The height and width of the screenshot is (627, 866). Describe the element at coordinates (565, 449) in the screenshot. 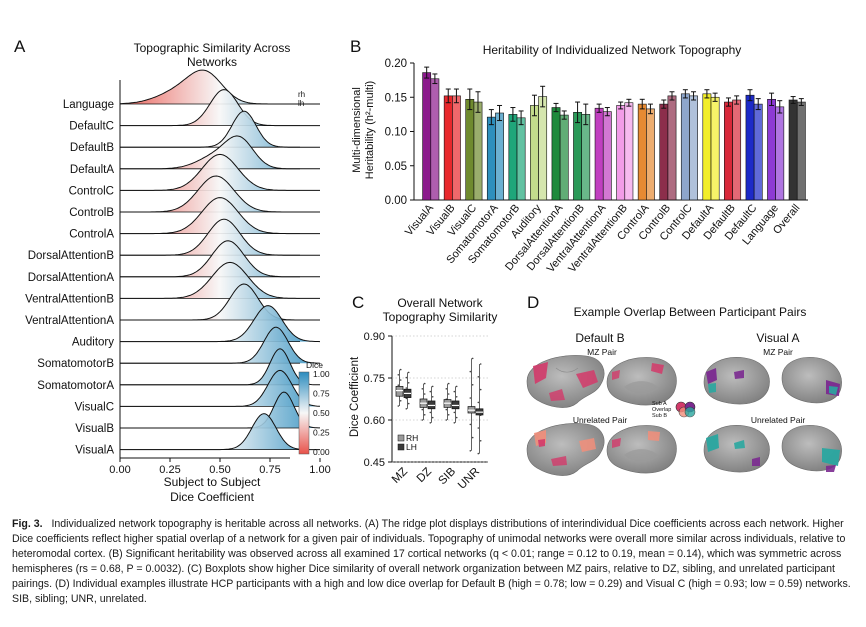

I see `brain-defaultb-unrelated-lateral` at that location.